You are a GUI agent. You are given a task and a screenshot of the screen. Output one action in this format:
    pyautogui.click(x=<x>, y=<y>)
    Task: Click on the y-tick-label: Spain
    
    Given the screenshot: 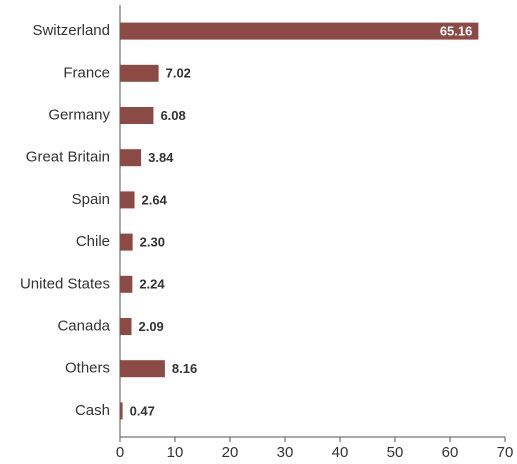 What is the action you would take?
    pyautogui.click(x=91, y=199)
    